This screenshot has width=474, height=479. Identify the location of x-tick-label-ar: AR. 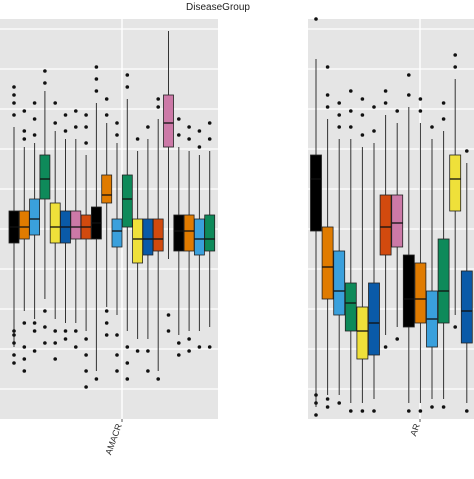
(415, 430).